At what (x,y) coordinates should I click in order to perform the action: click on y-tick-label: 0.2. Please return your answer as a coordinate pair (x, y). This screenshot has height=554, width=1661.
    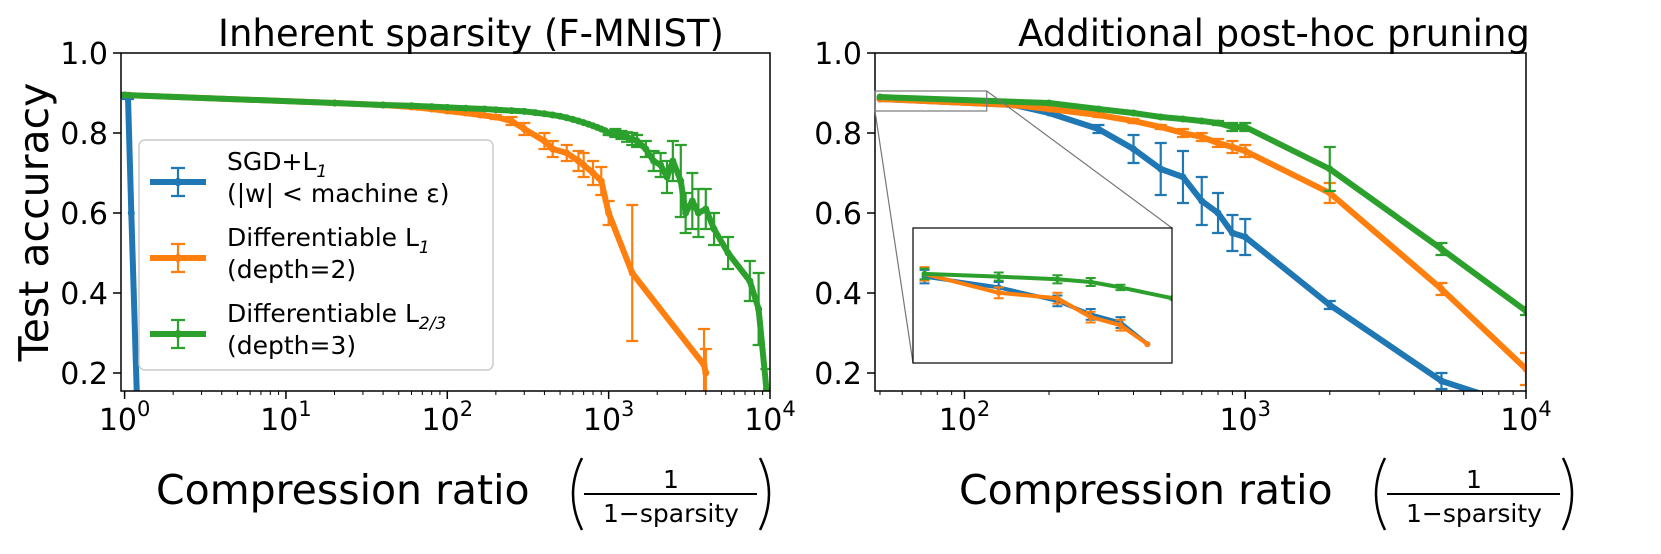
    Looking at the image, I should click on (838, 374).